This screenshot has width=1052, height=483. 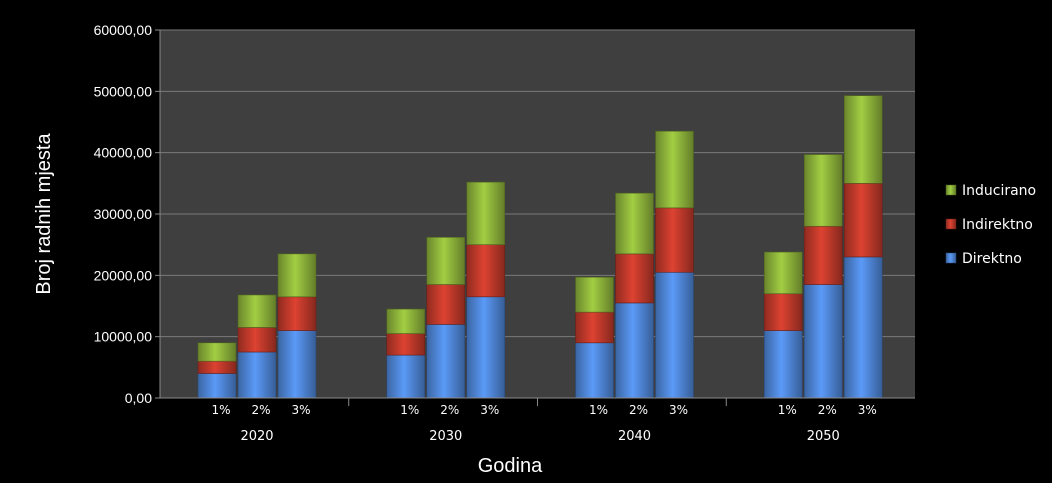 I want to click on y-tick-label: 60000,00, so click(x=123, y=30).